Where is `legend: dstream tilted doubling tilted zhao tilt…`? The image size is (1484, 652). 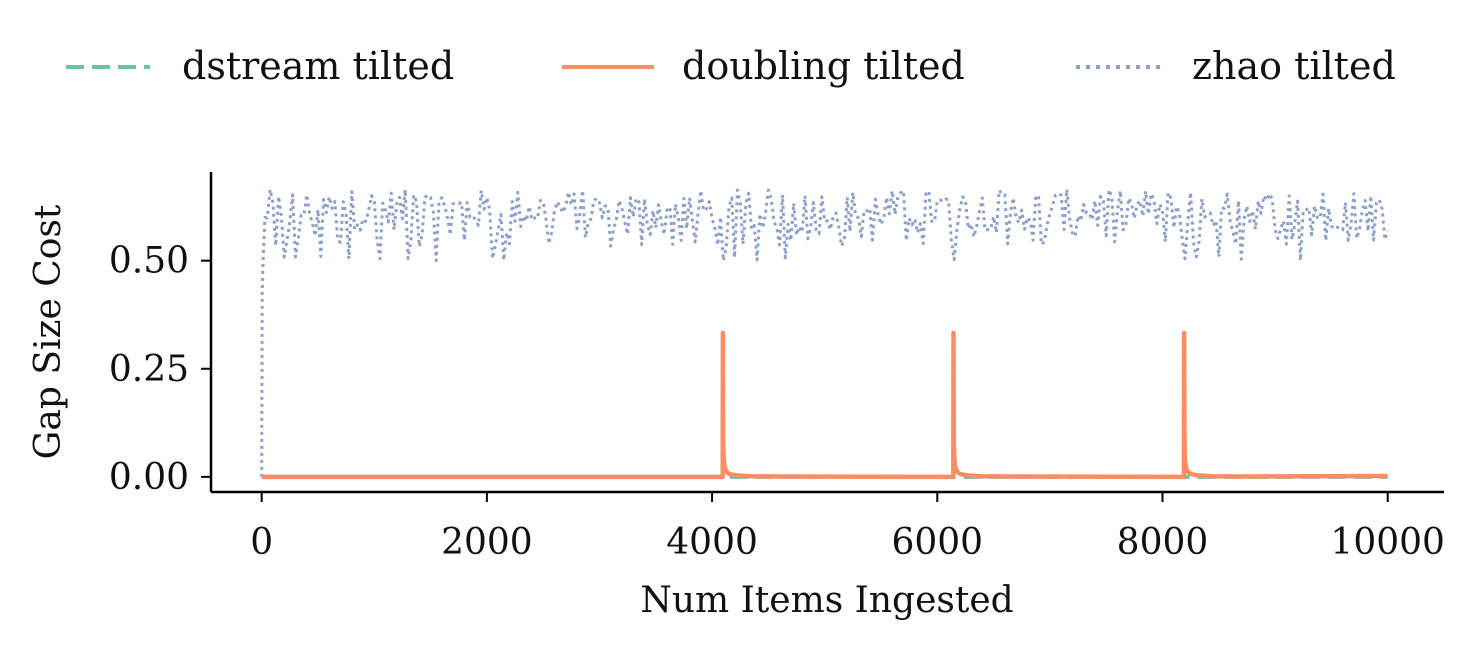
legend: dstream tilted doubling tilted zhao tilt… is located at coordinates (731, 66).